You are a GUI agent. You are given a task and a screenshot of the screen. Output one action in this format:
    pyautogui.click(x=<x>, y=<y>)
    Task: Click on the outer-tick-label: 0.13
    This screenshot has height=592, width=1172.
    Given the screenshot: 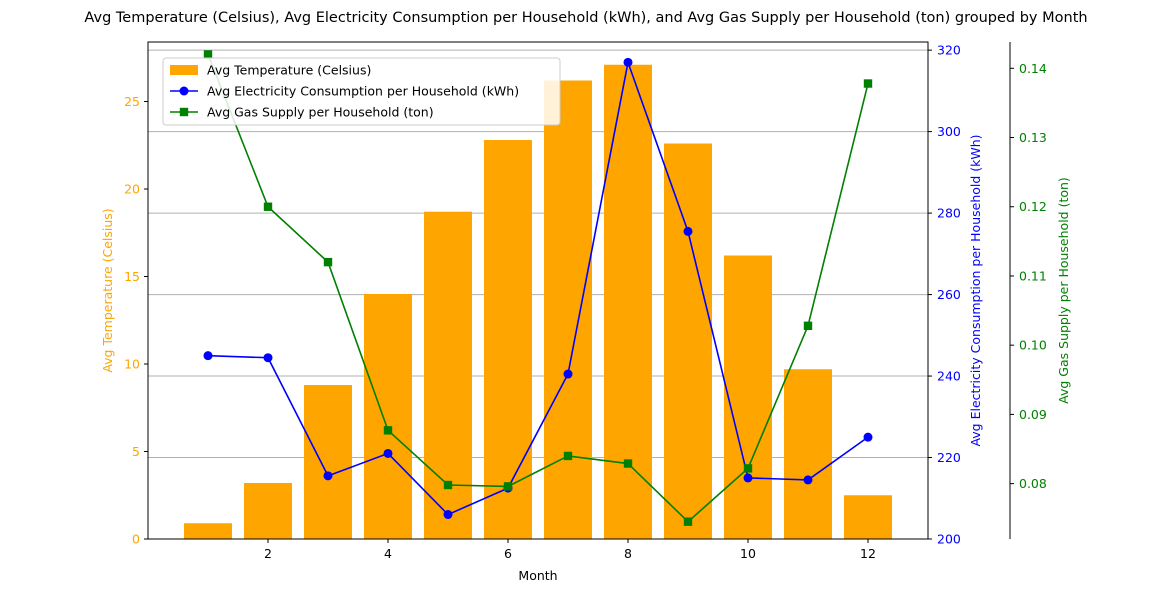 What is the action you would take?
    pyautogui.click(x=1033, y=137)
    